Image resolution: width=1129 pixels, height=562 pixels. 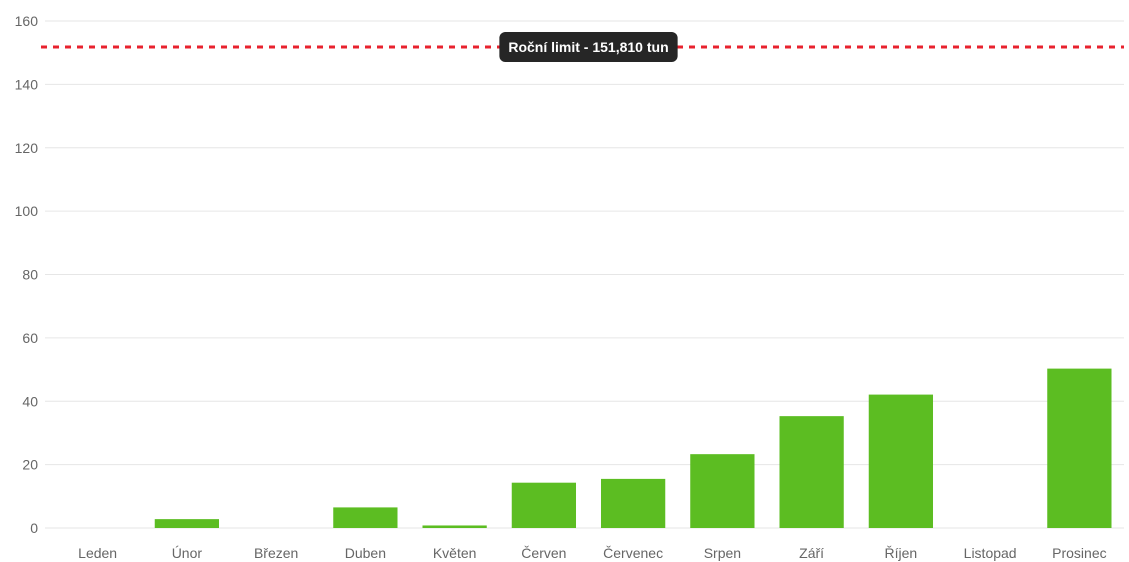 I want to click on y-tick-label: 120, so click(x=27, y=148).